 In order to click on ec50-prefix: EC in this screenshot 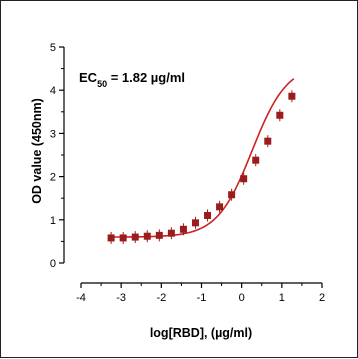, I will do `click(88, 77)`.